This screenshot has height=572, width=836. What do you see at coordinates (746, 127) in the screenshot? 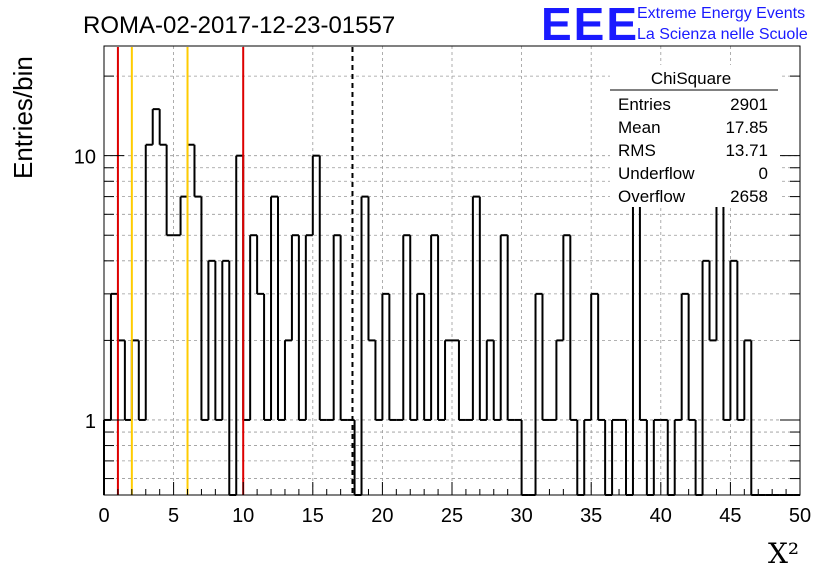
I see `stats-value-mean: 17.85` at bounding box center [746, 127].